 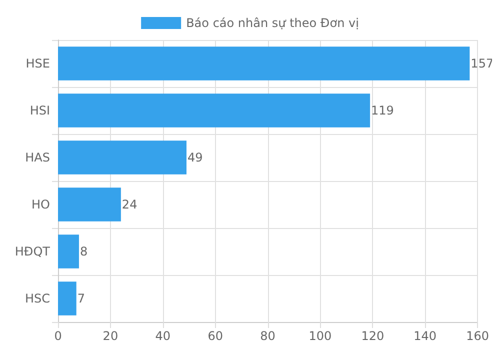 What do you see at coordinates (268, 336) in the screenshot?
I see `x-tick-label: 80` at bounding box center [268, 336].